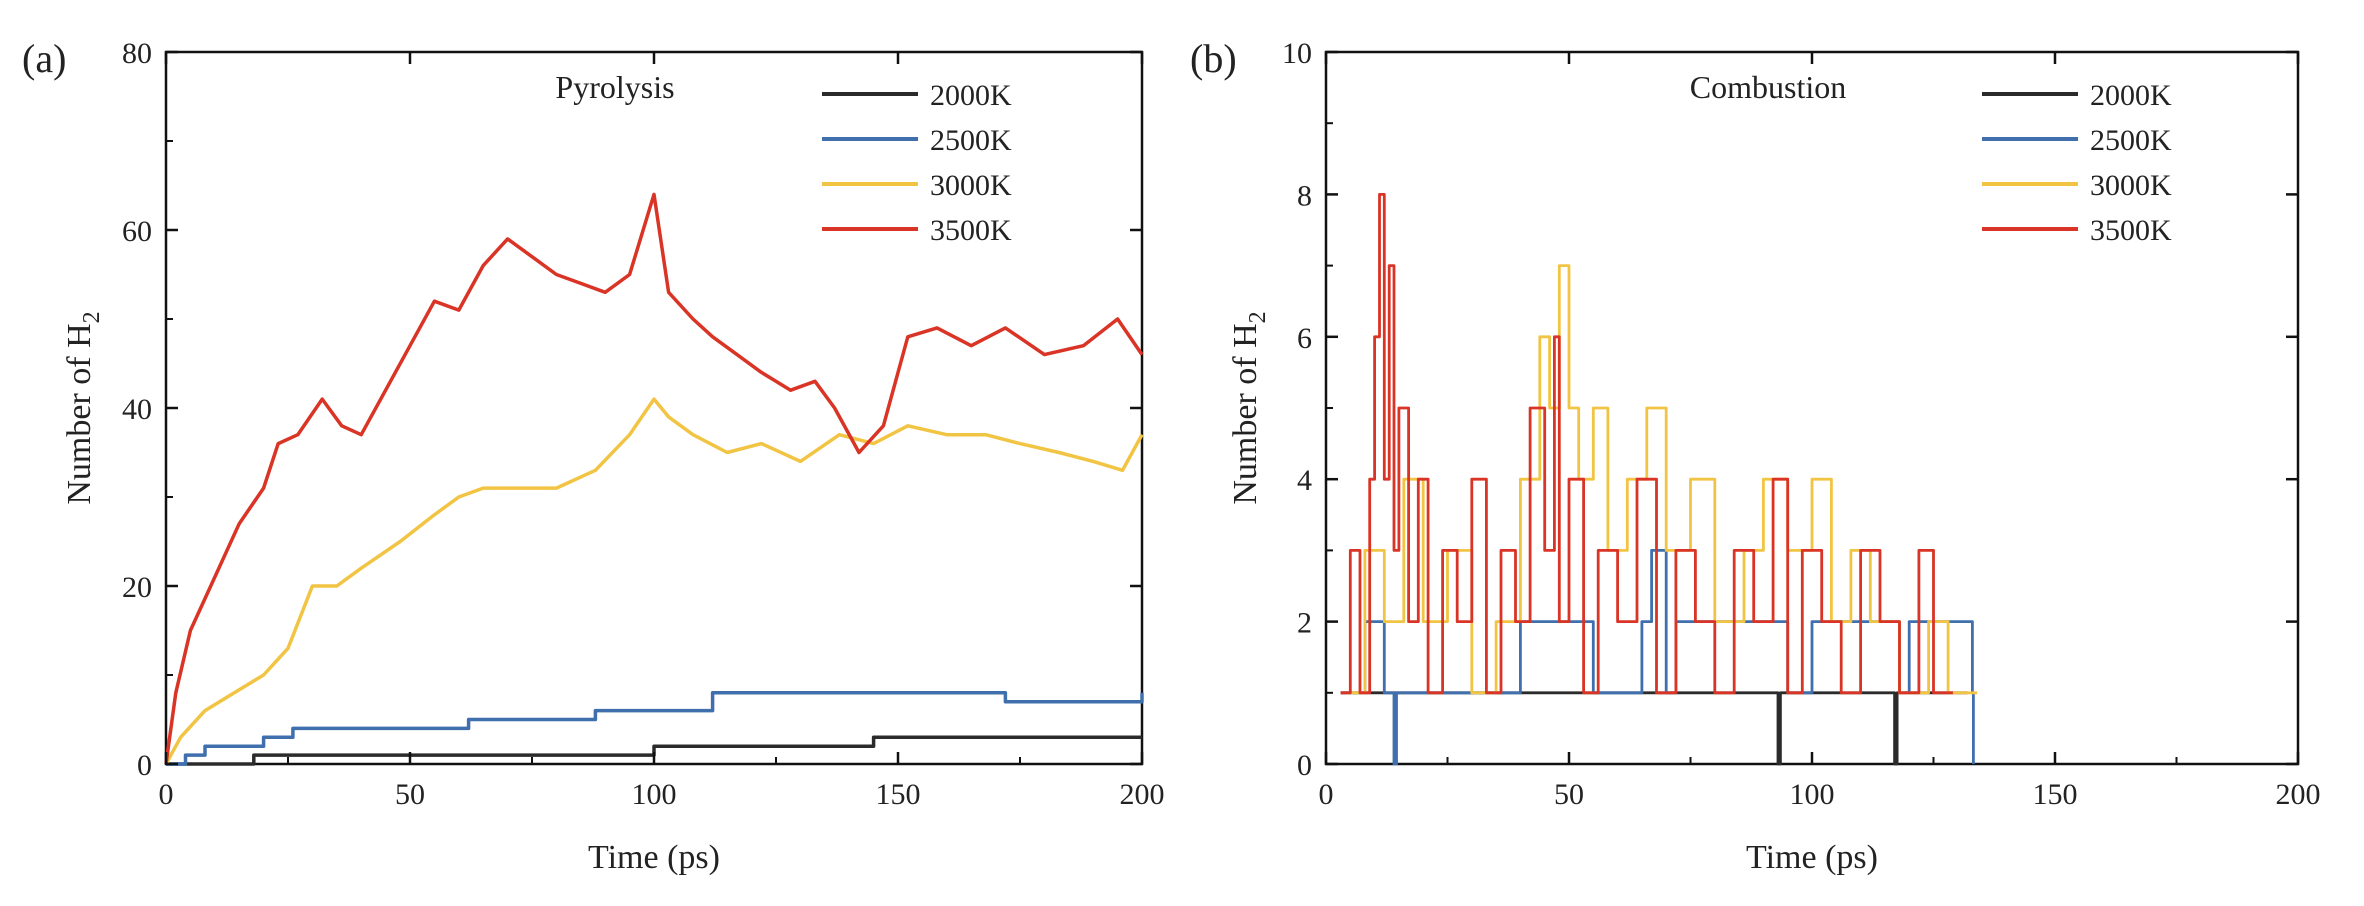  What do you see at coordinates (1213, 58) in the screenshot?
I see `panel-b-label: (b)` at bounding box center [1213, 58].